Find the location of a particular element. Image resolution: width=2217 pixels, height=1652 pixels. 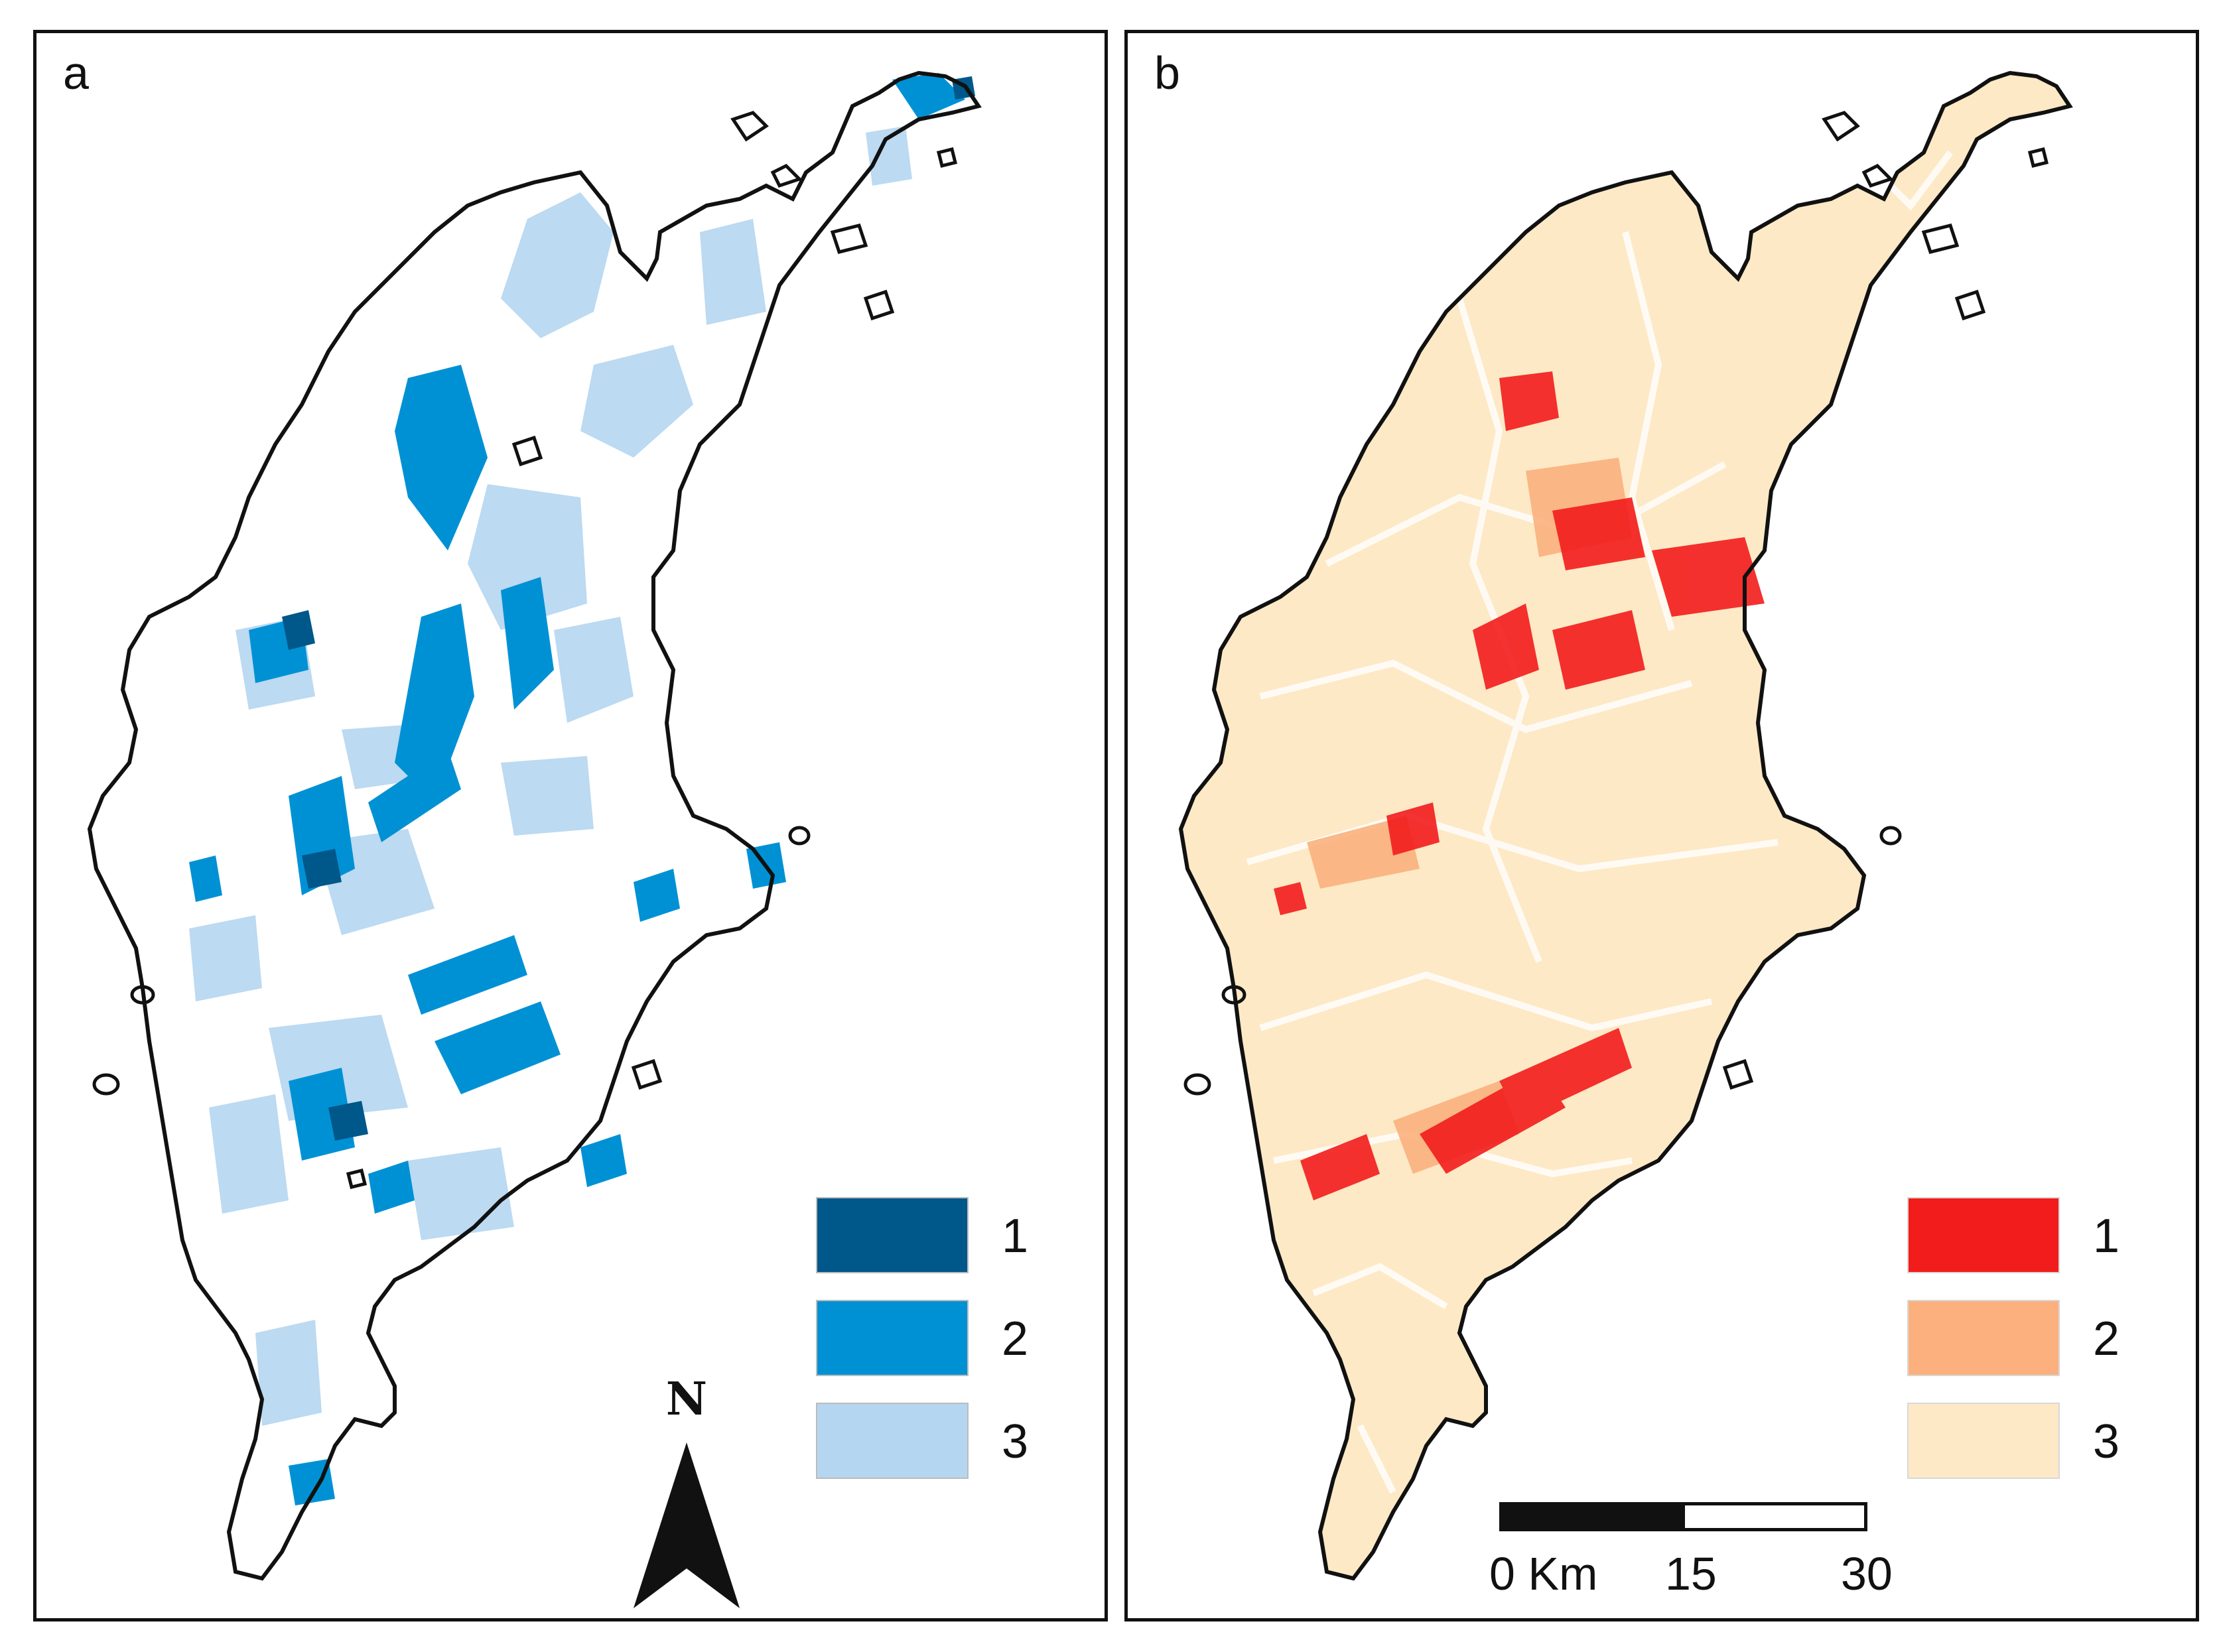

scale-bar: 0 Km 15 30 is located at coordinates (1733, 1555).